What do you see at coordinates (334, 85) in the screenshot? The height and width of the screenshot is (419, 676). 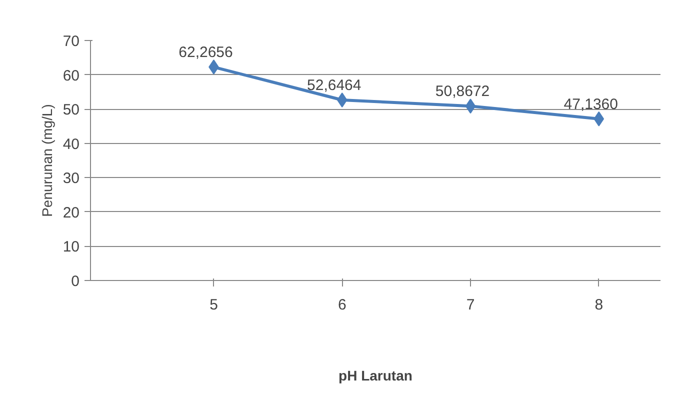 I see `data-label: 52,6464` at bounding box center [334, 85].